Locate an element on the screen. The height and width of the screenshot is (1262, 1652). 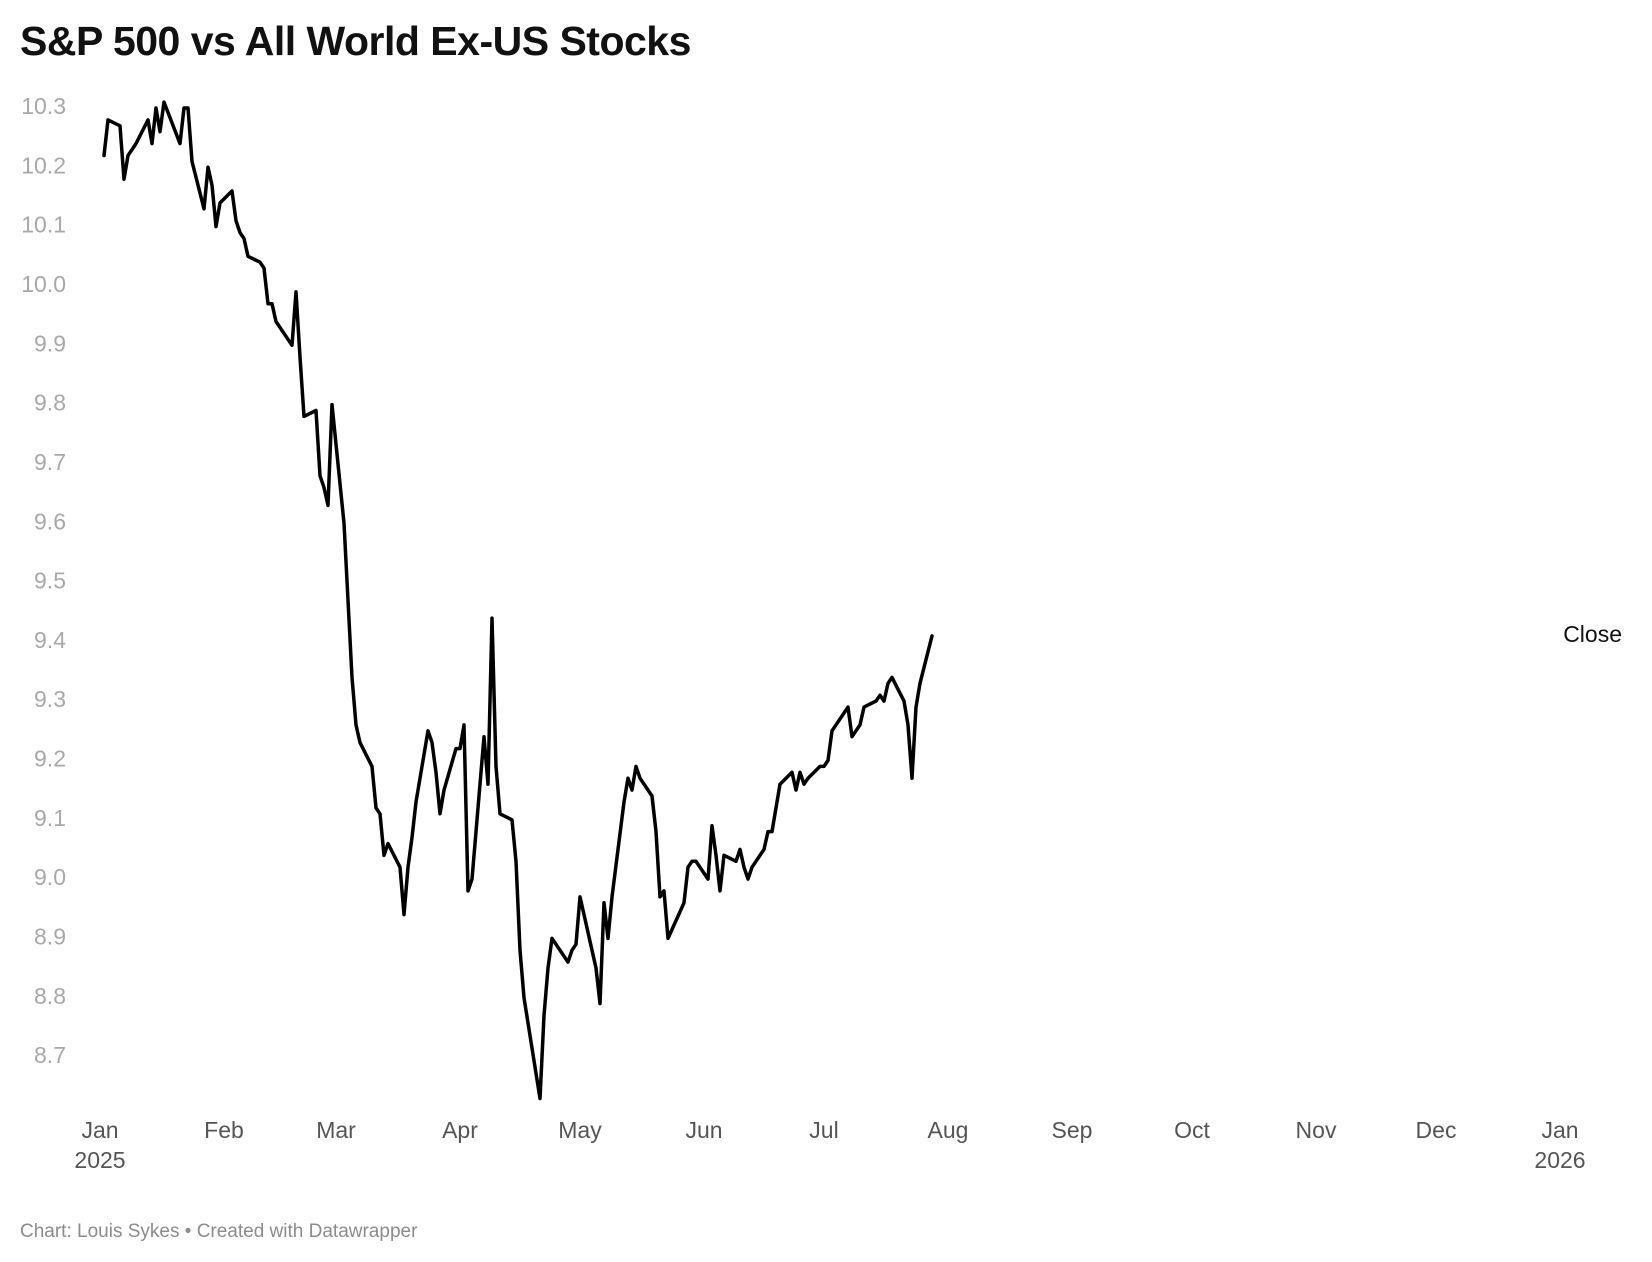
series-label-close: Close is located at coordinates (1592, 634).